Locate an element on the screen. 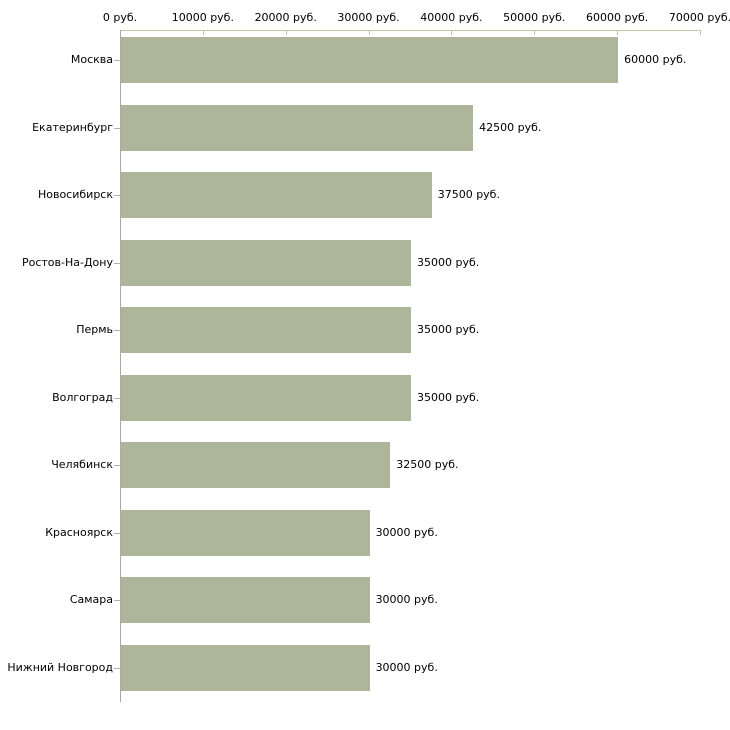 The image size is (730, 730). x-axis-tick-label: 70000 руб. is located at coordinates (699, 17).